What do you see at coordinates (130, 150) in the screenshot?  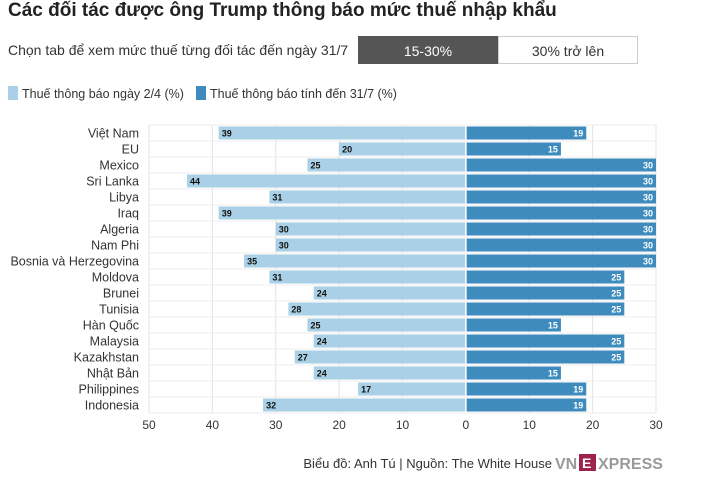 I see `category-label: EU` at bounding box center [130, 150].